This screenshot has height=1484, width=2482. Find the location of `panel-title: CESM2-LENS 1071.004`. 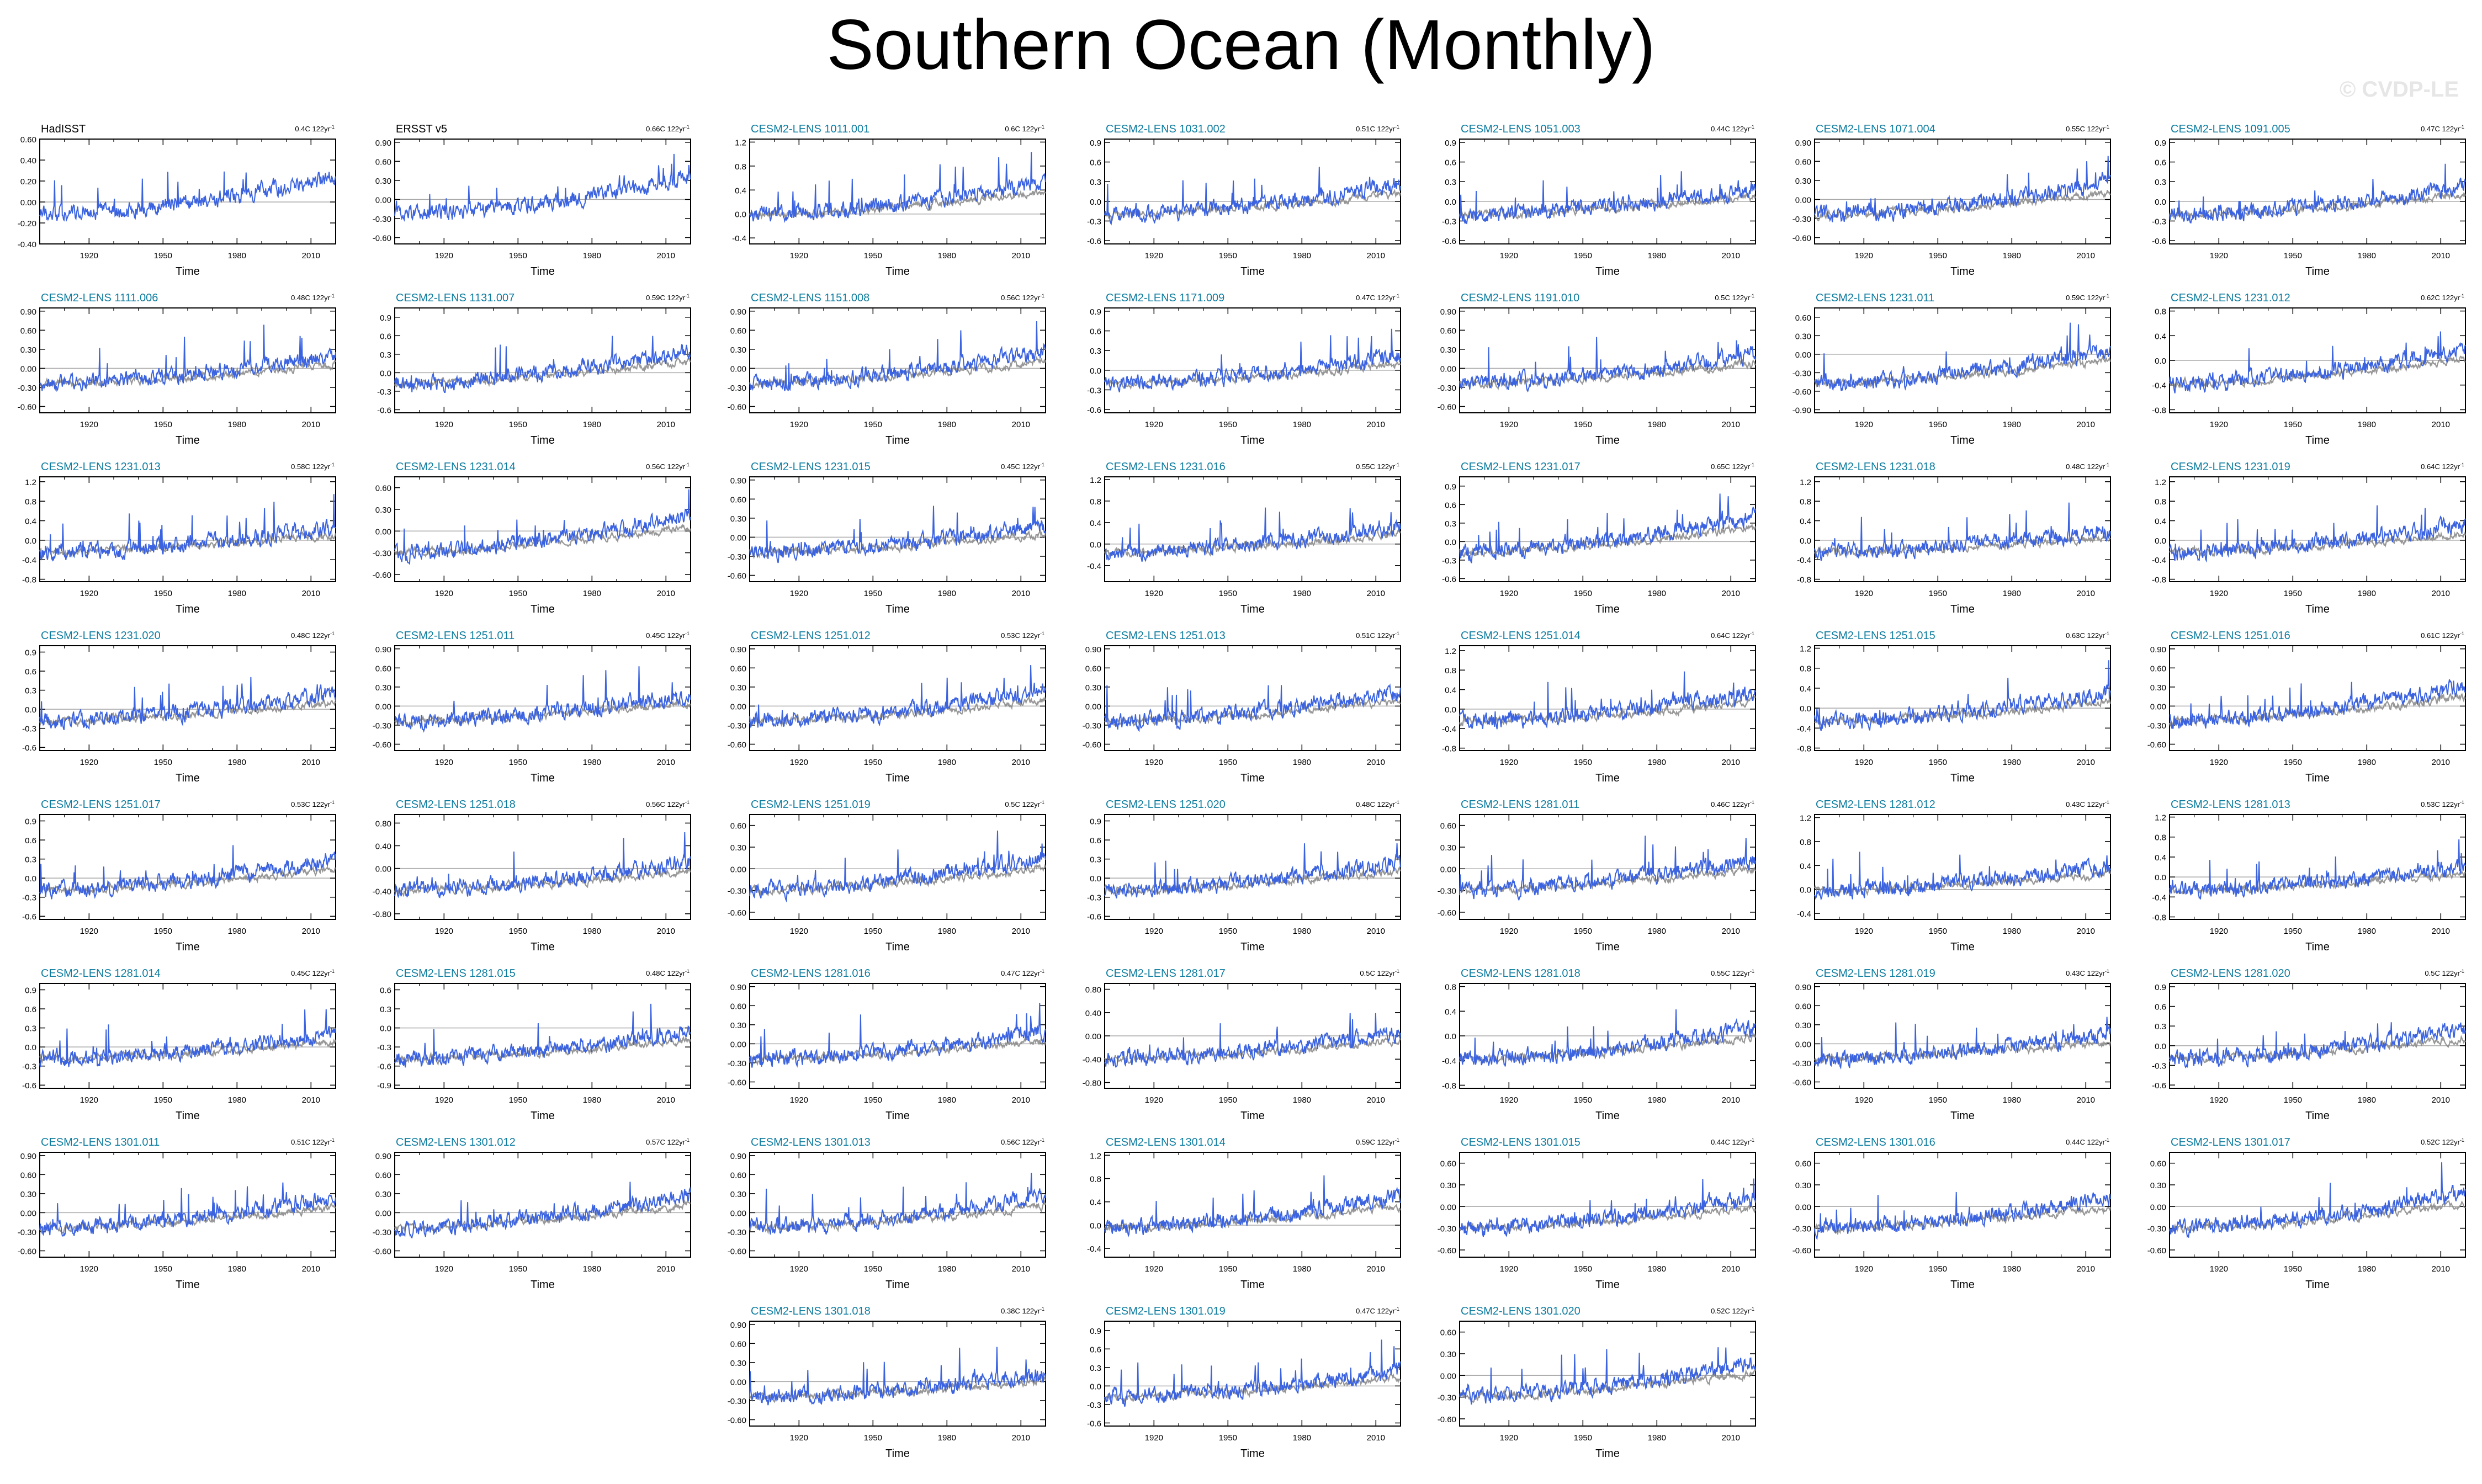

panel-title: CESM2-LENS 1071.004 is located at coordinates (1875, 129).